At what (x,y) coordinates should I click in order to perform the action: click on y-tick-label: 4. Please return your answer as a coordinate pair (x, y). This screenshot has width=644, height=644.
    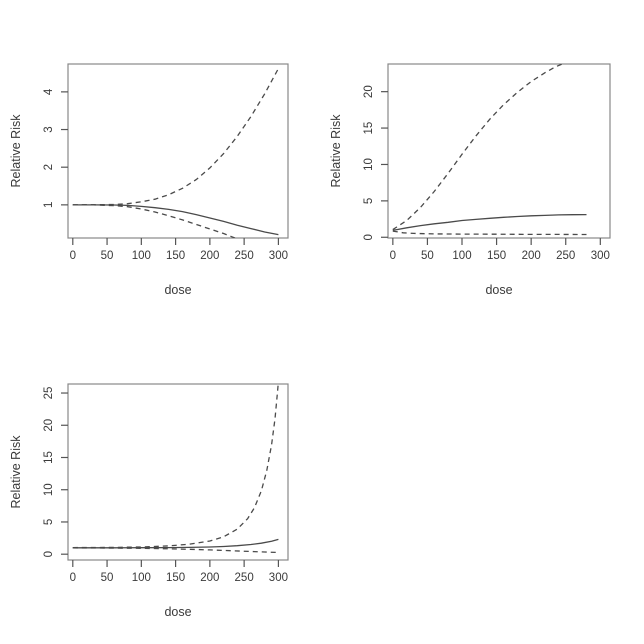
    Looking at the image, I should click on (49, 91).